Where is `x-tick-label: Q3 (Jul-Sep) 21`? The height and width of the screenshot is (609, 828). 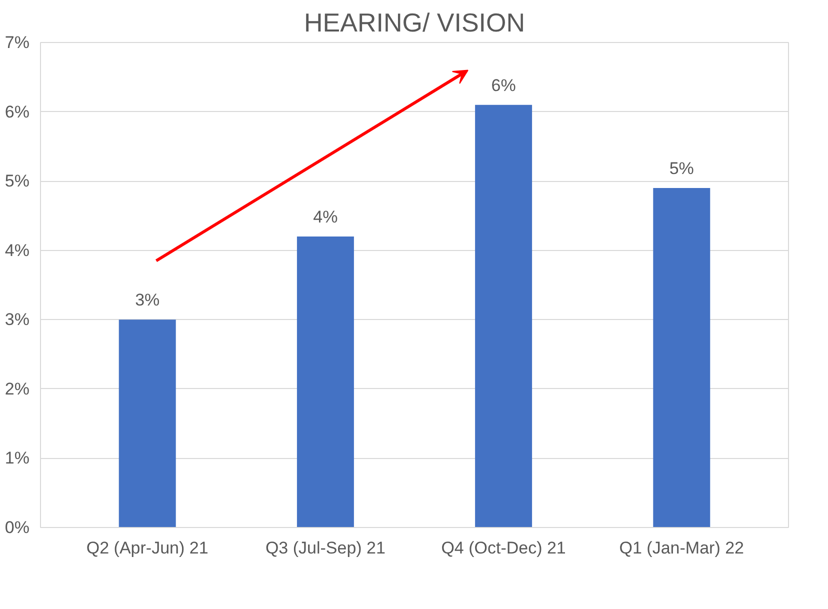 x-tick-label: Q3 (Jul-Sep) 21 is located at coordinates (325, 548).